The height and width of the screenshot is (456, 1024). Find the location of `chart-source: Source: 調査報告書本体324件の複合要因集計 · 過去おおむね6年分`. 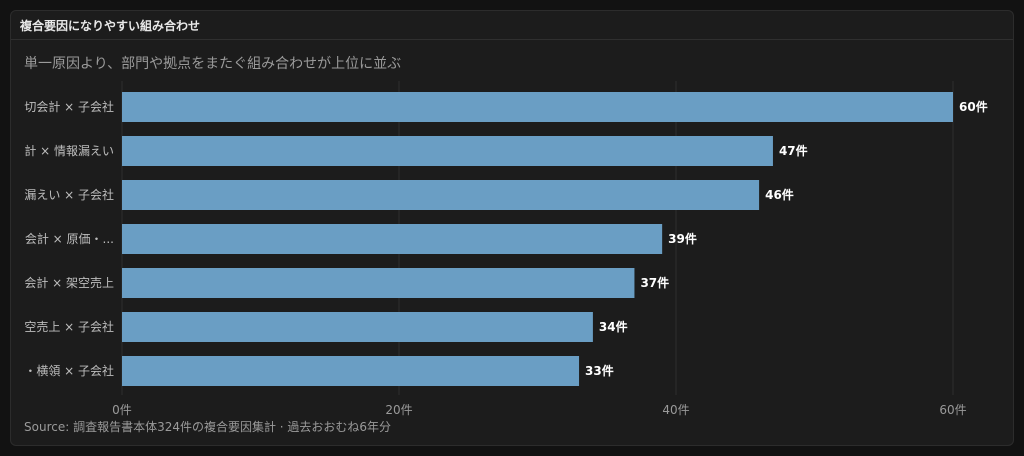

chart-source: Source: 調査報告書本体324件の複合要因集計 · 過去おおむね6年分 is located at coordinates (207, 426).